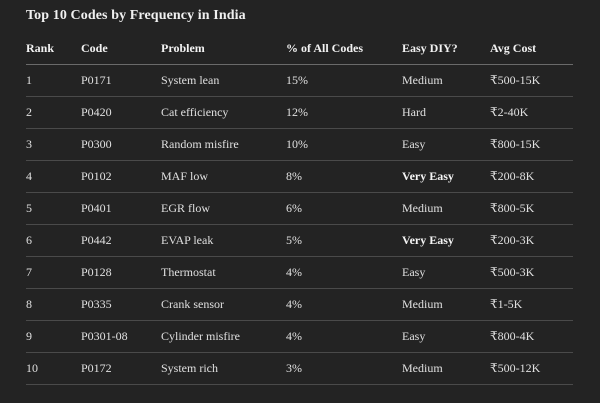 The width and height of the screenshot is (600, 403). Describe the element at coordinates (223, 112) in the screenshot. I see `cell-problem: Cat efficiency` at that location.